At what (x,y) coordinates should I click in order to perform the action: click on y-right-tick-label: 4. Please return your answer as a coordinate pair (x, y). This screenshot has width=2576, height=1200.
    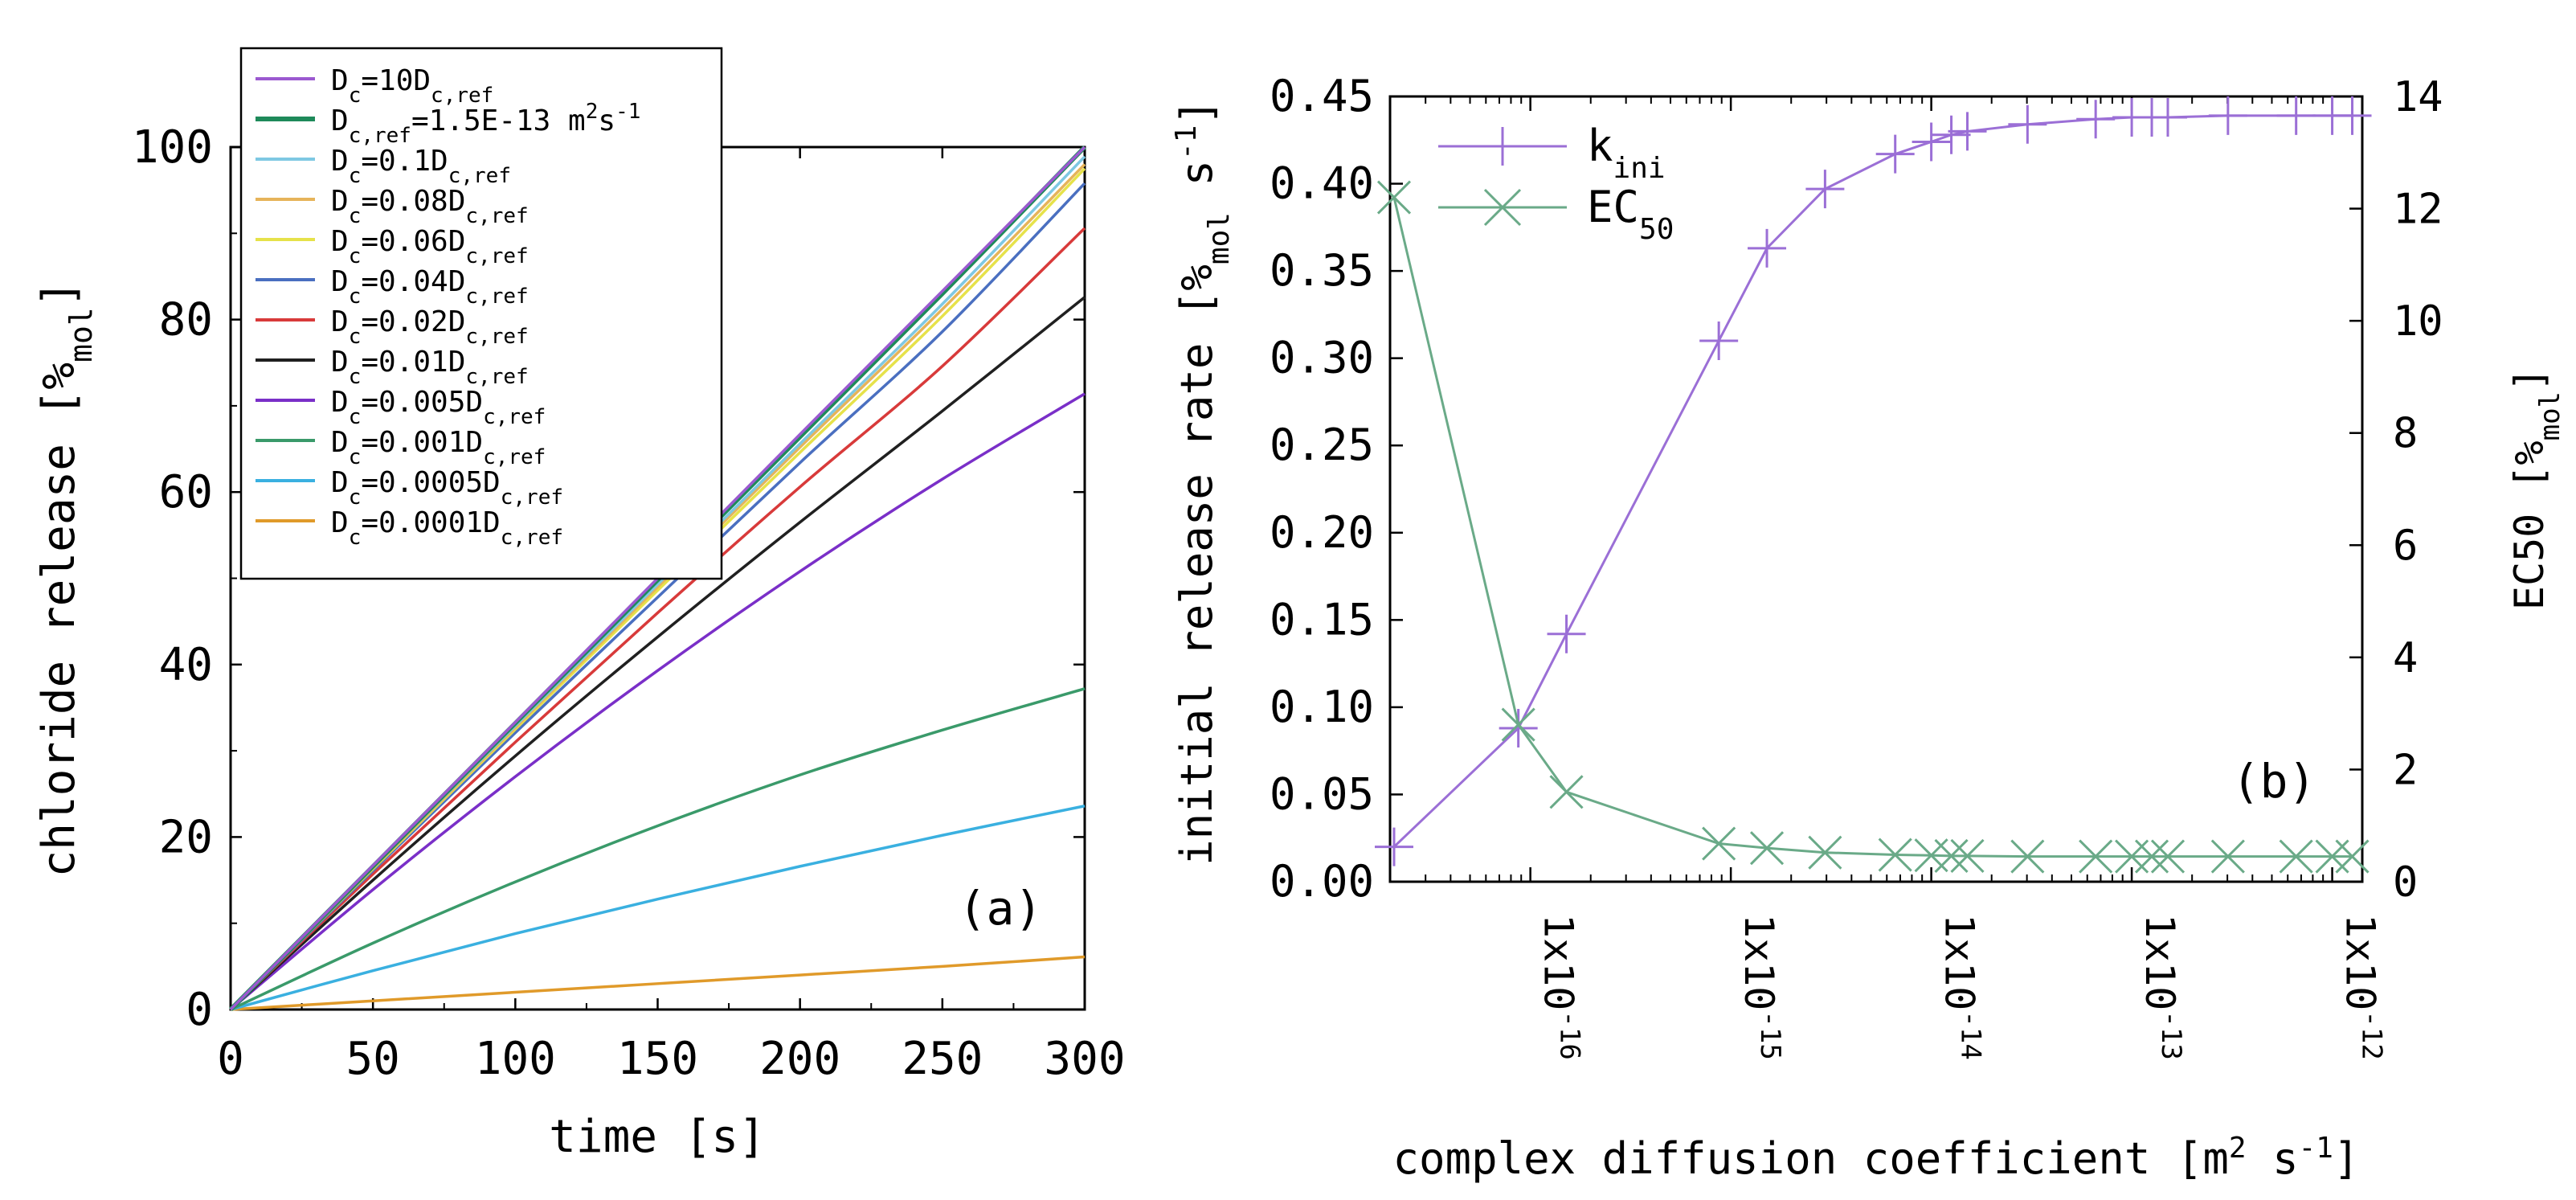
    Looking at the image, I should click on (2406, 658).